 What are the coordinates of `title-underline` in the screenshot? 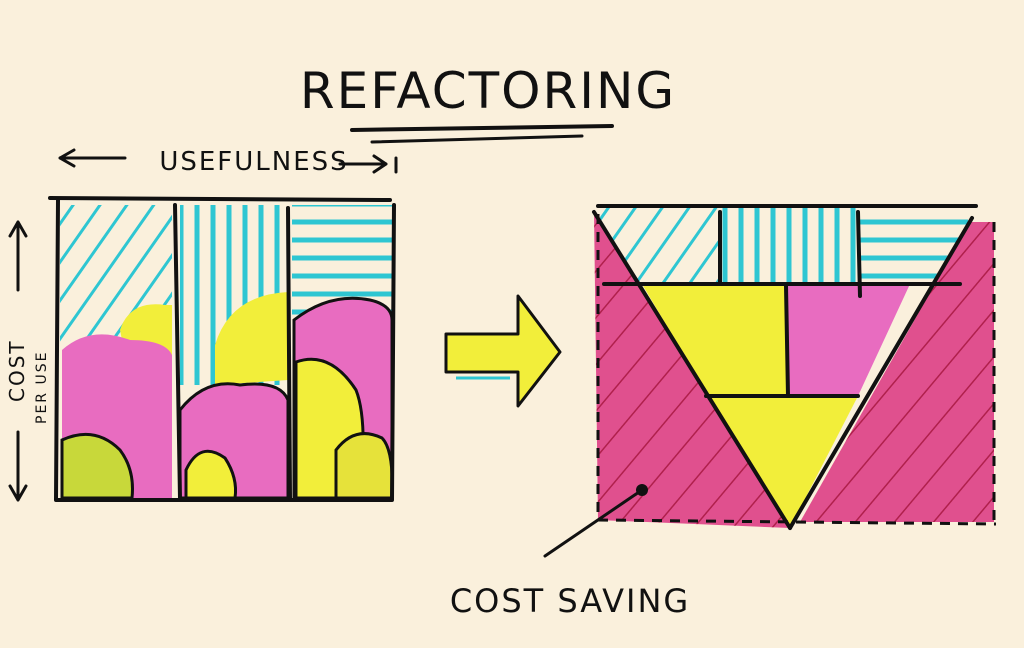 It's located at (482, 128).